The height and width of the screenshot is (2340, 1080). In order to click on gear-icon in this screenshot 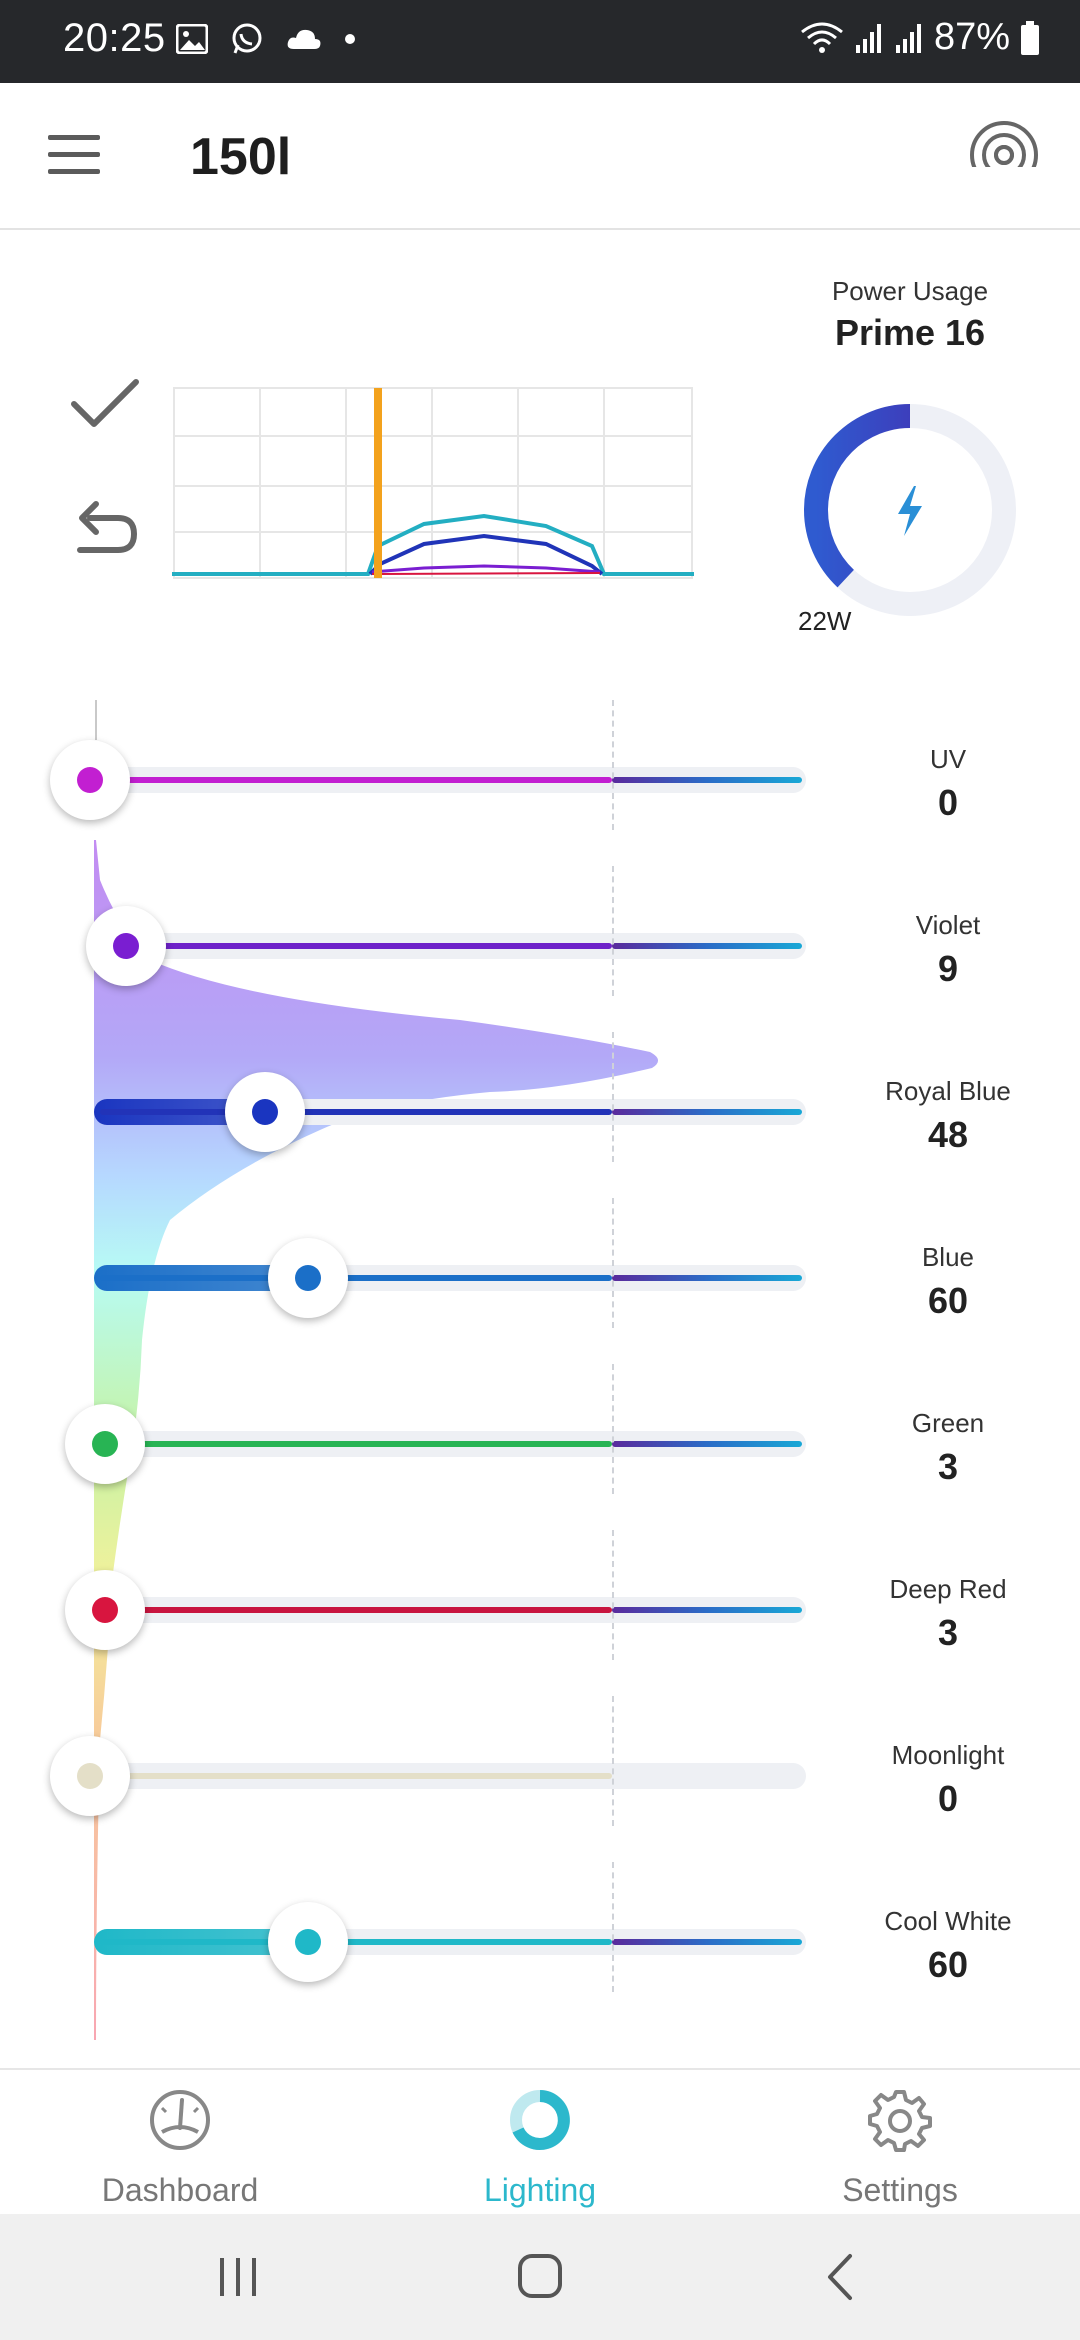, I will do `click(900, 2121)`.